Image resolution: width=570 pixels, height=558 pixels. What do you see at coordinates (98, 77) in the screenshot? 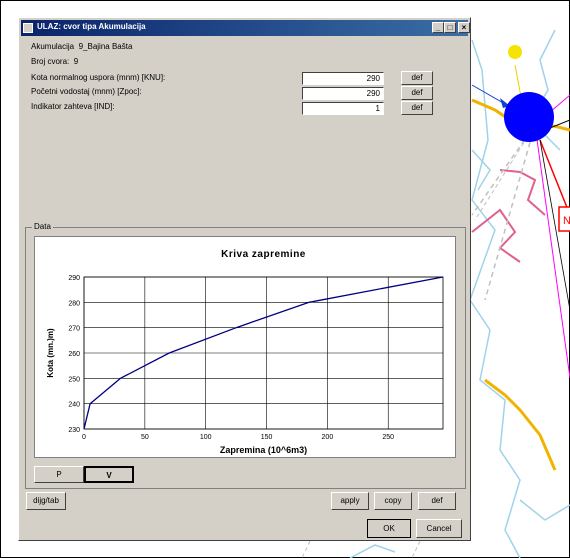
I see `knu-label: Kota normalnog uspora (mnm) [KNU]:` at bounding box center [98, 77].